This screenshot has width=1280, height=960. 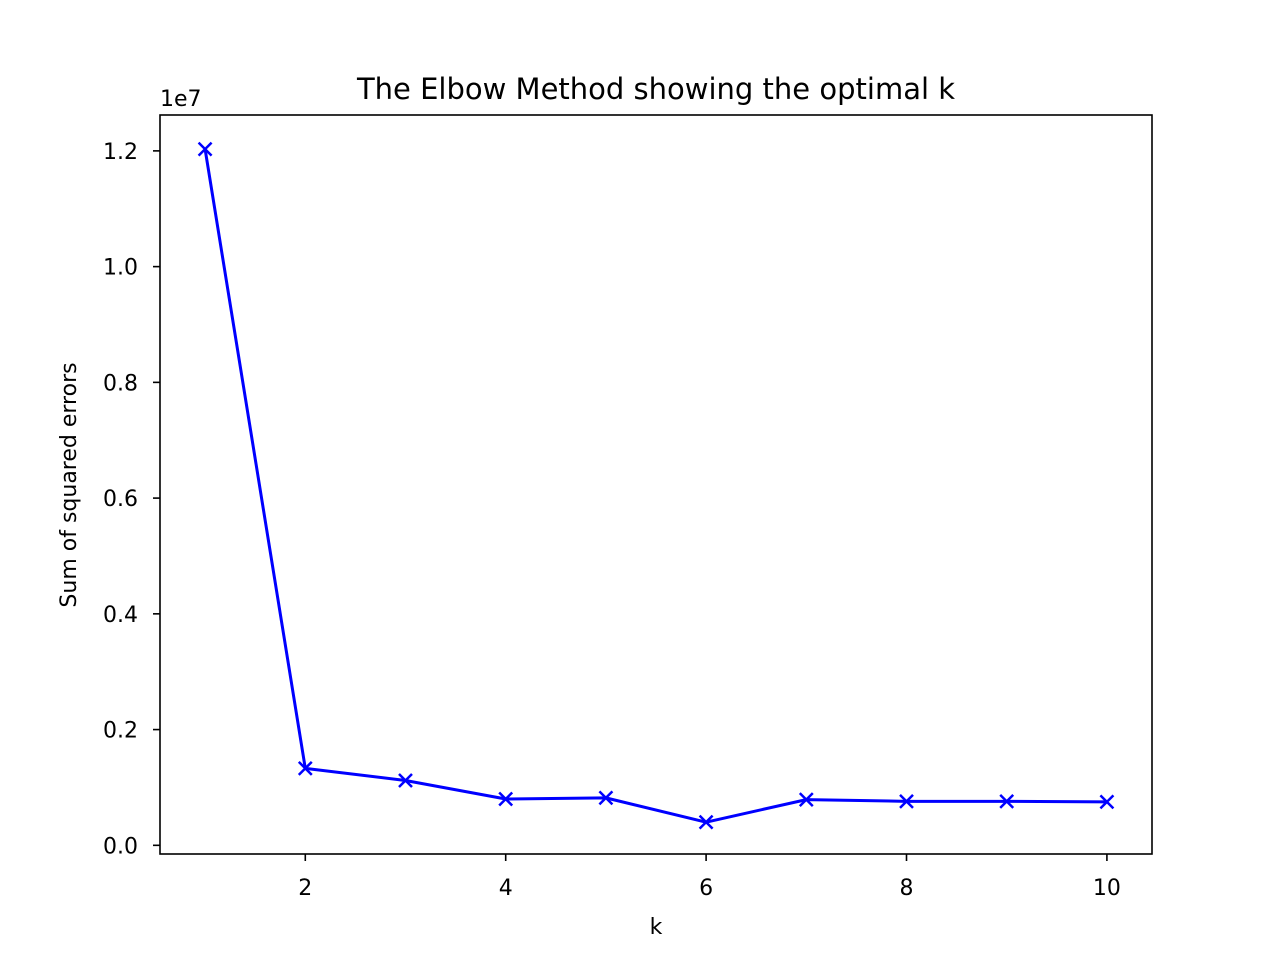 I want to click on x-tick-label: 10, so click(x=1107, y=888).